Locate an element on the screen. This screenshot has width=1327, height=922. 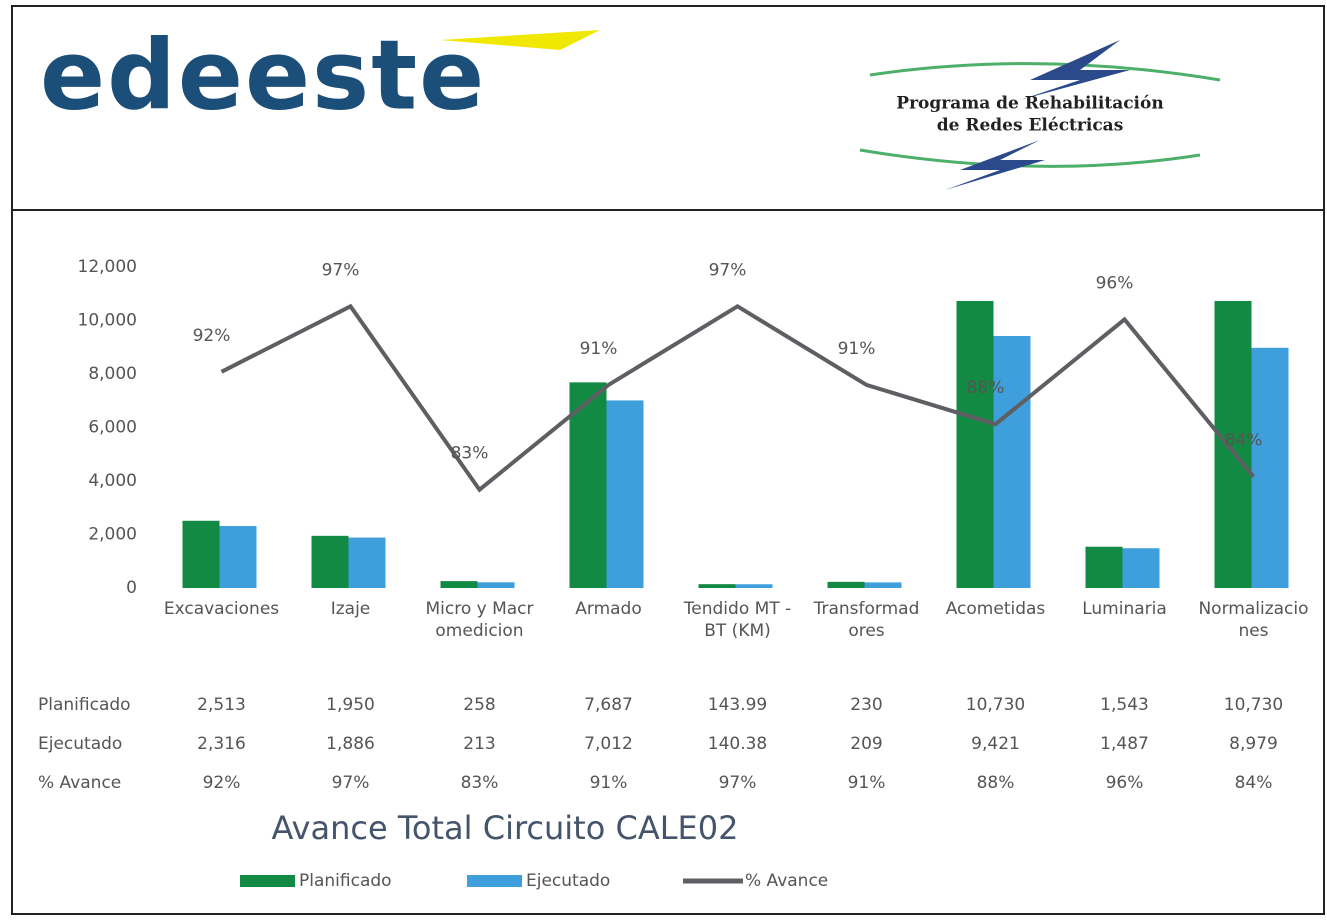
table-cell: 1,950 is located at coordinates (350, 705).